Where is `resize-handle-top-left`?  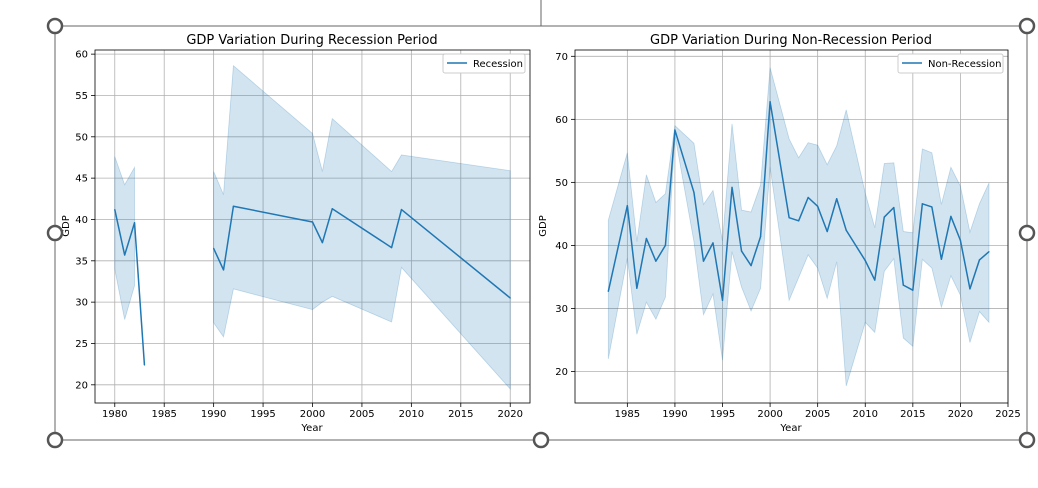 resize-handle-top-left is located at coordinates (55, 26).